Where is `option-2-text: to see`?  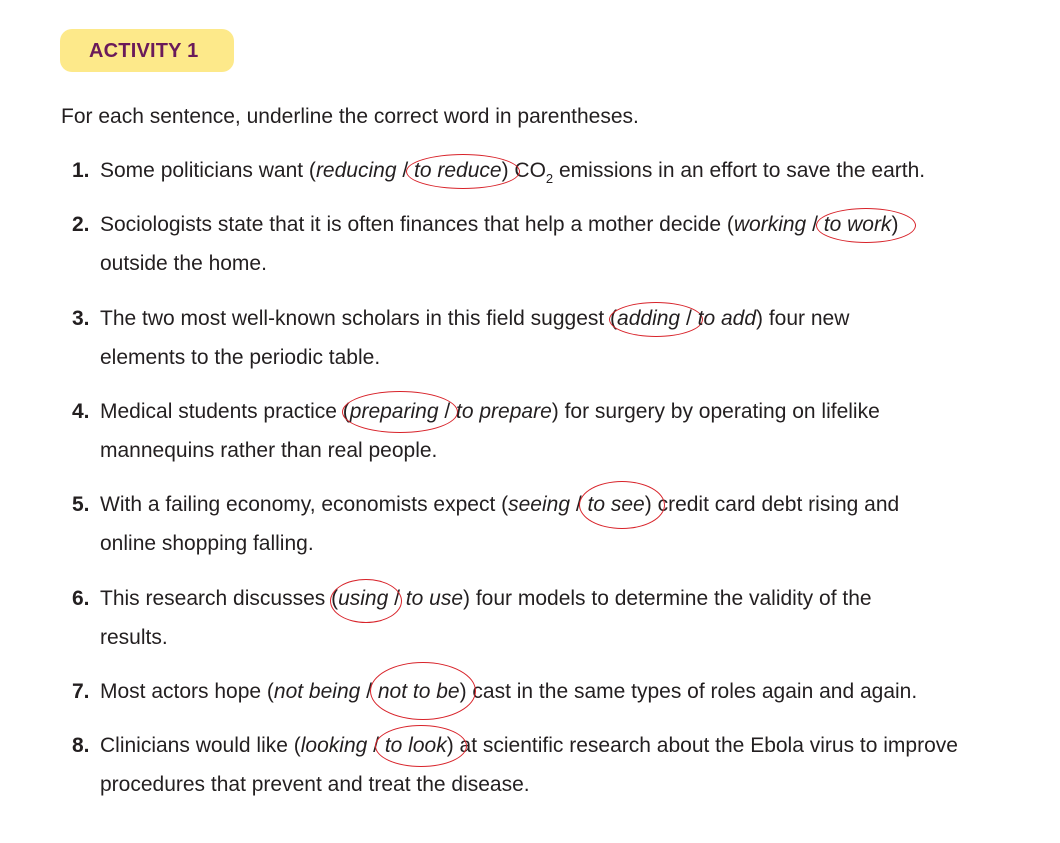 option-2-text: to see is located at coordinates (616, 504).